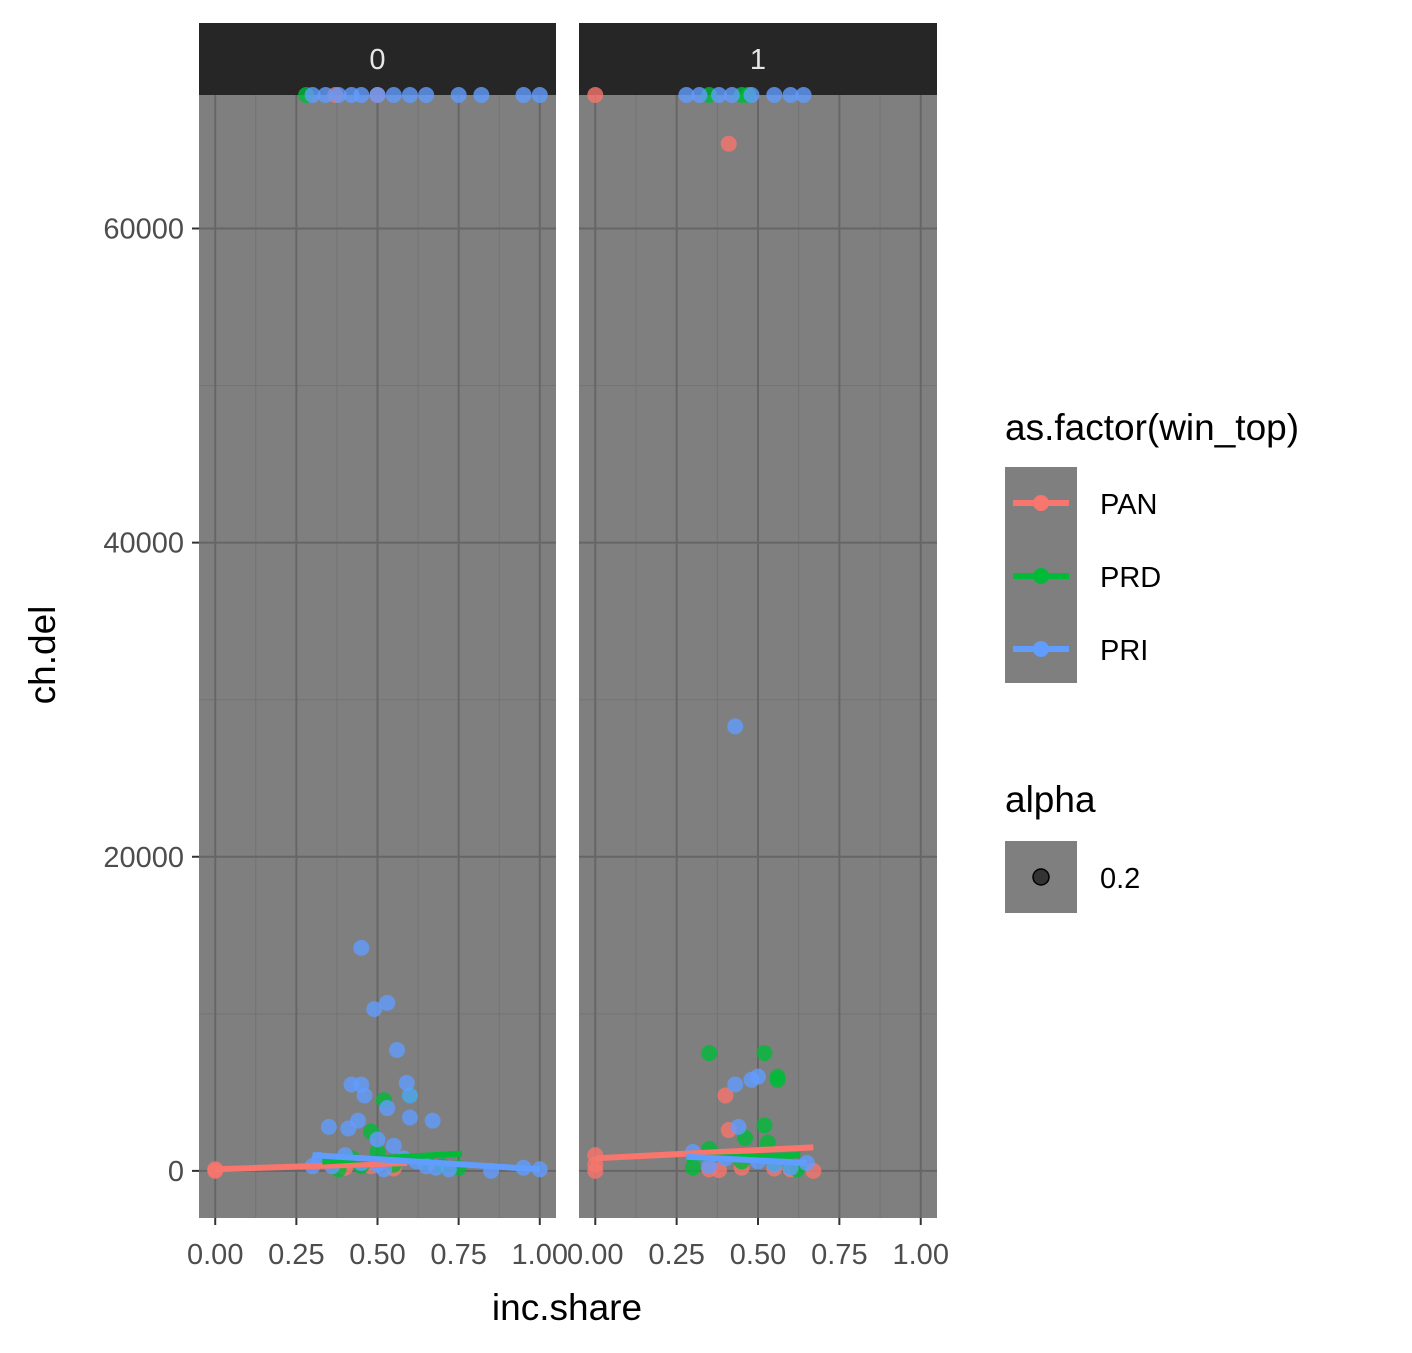 Image resolution: width=1412 pixels, height=1353 pixels. What do you see at coordinates (1128, 505) in the screenshot?
I see `legend-label-pan: PAN` at bounding box center [1128, 505].